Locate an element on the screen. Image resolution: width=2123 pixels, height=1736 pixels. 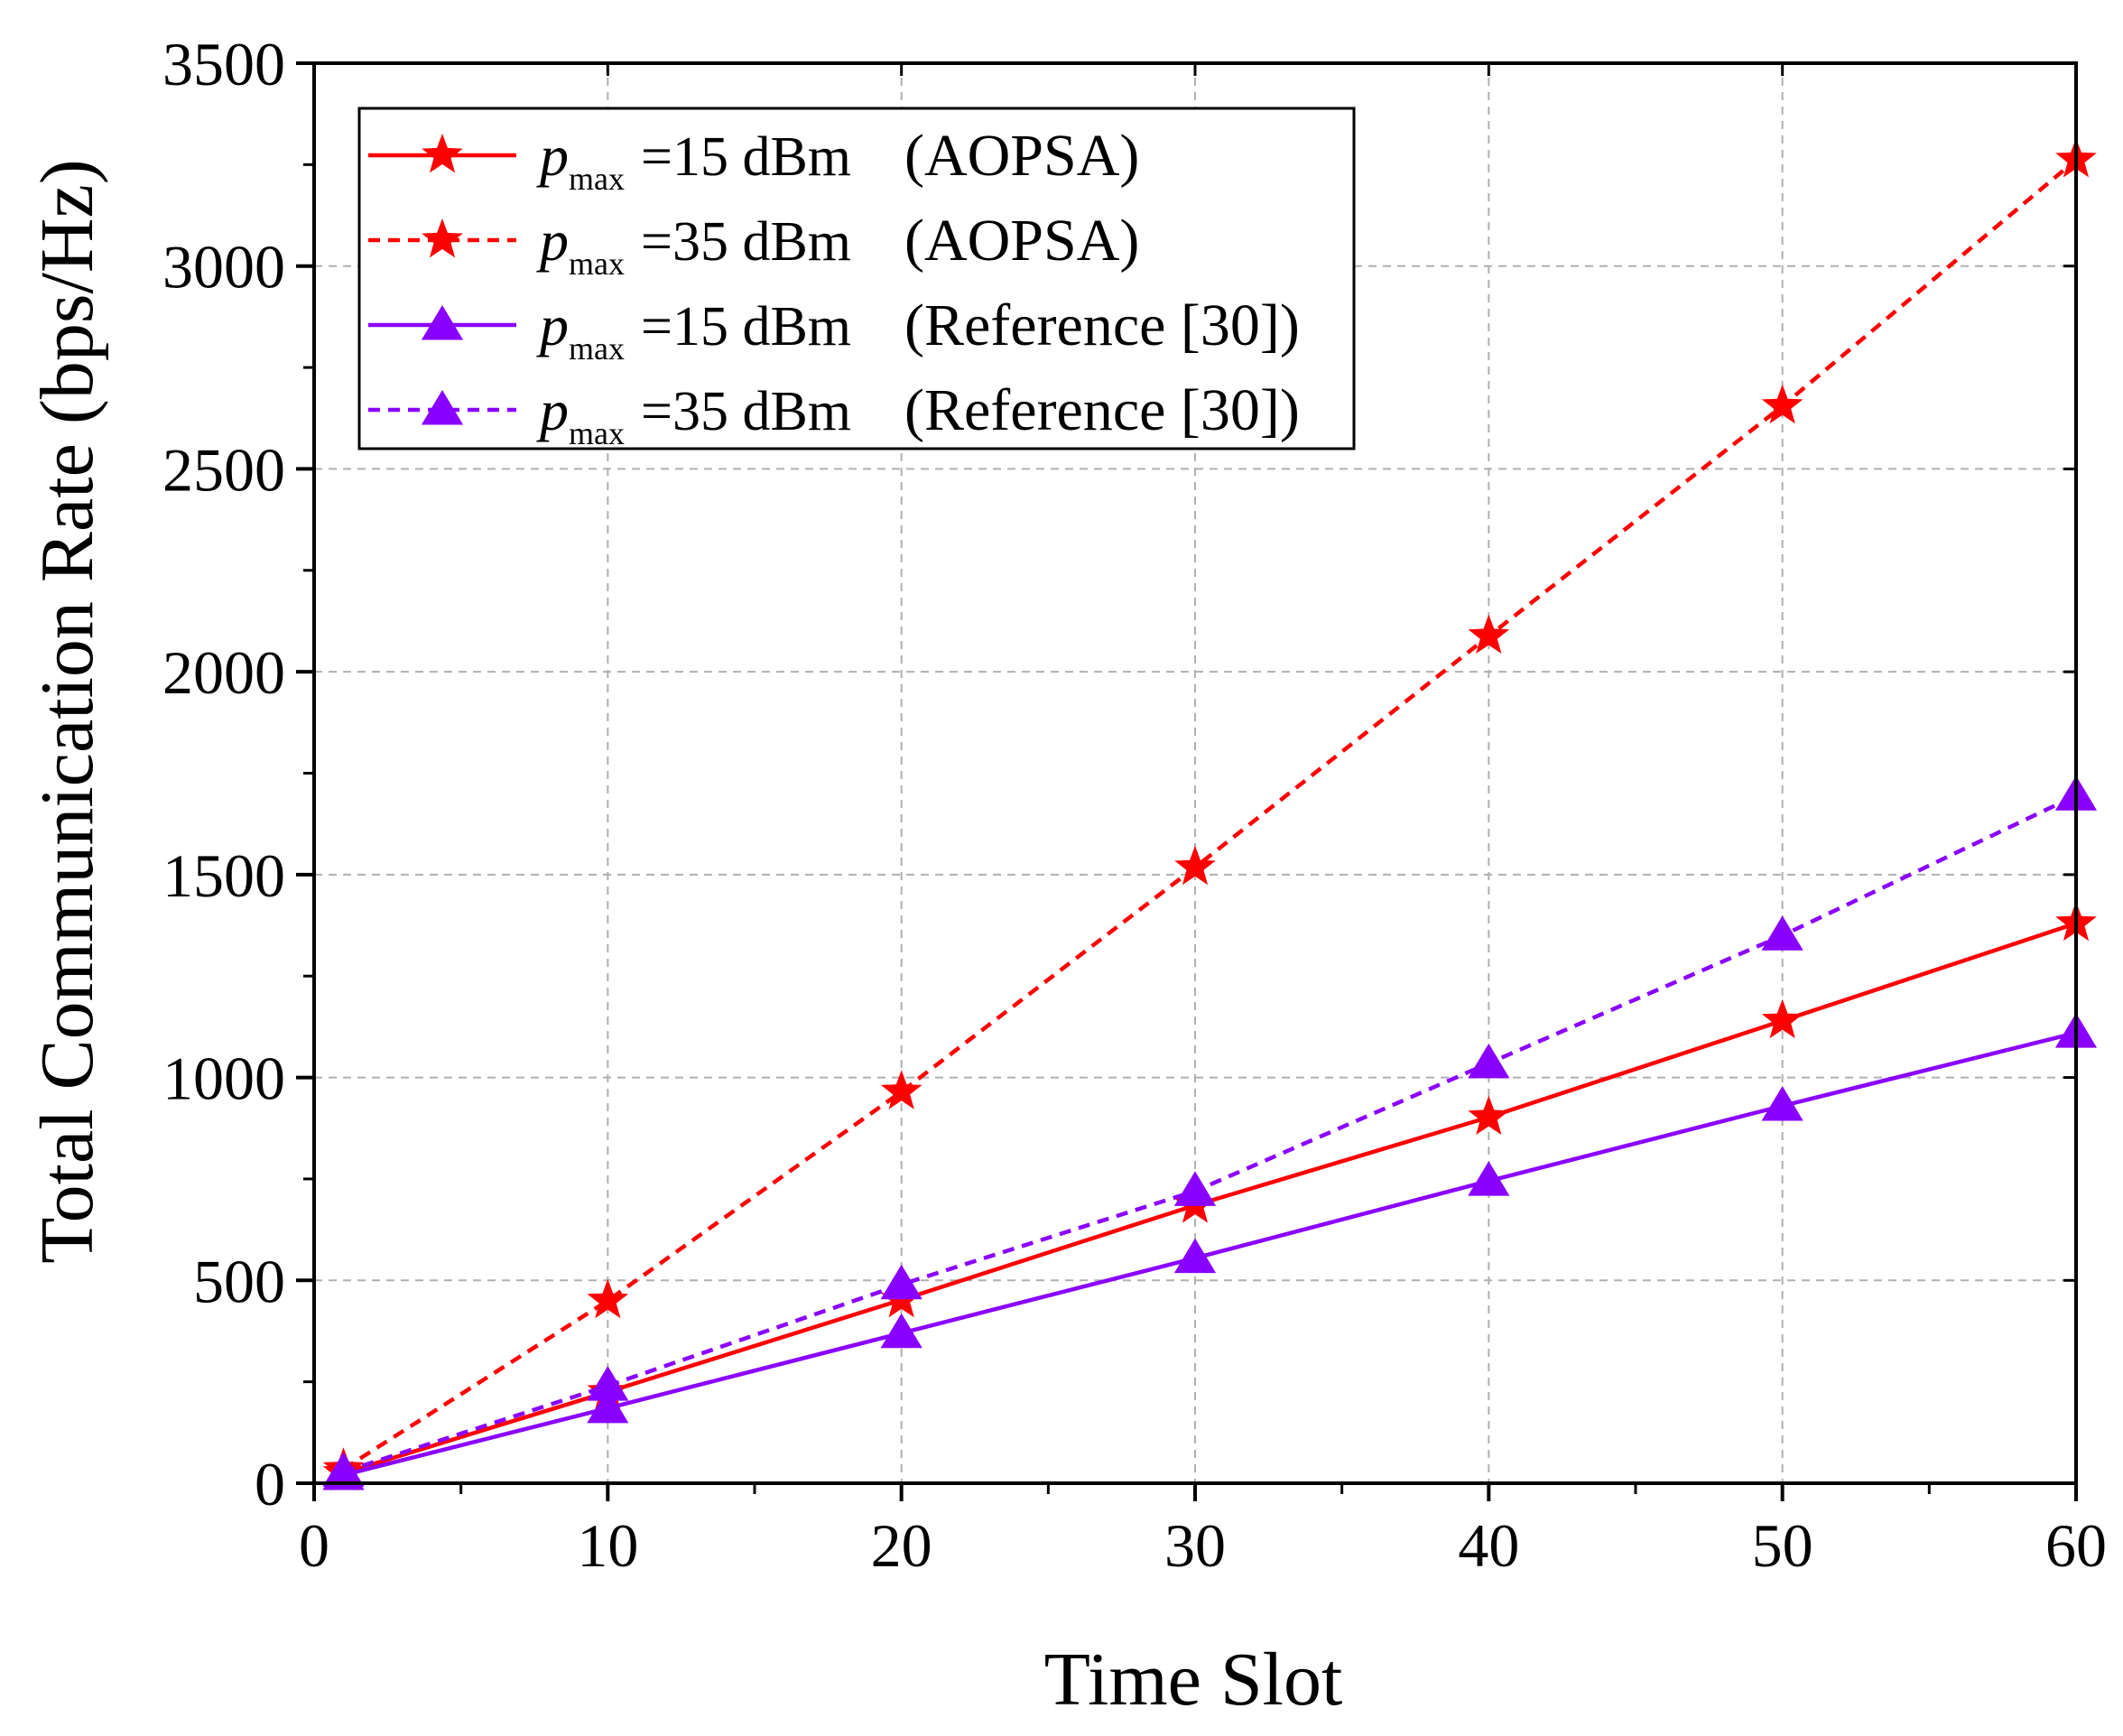
legend-label: pmax =15 dBm (AOPSA) is located at coordinates (837, 160).